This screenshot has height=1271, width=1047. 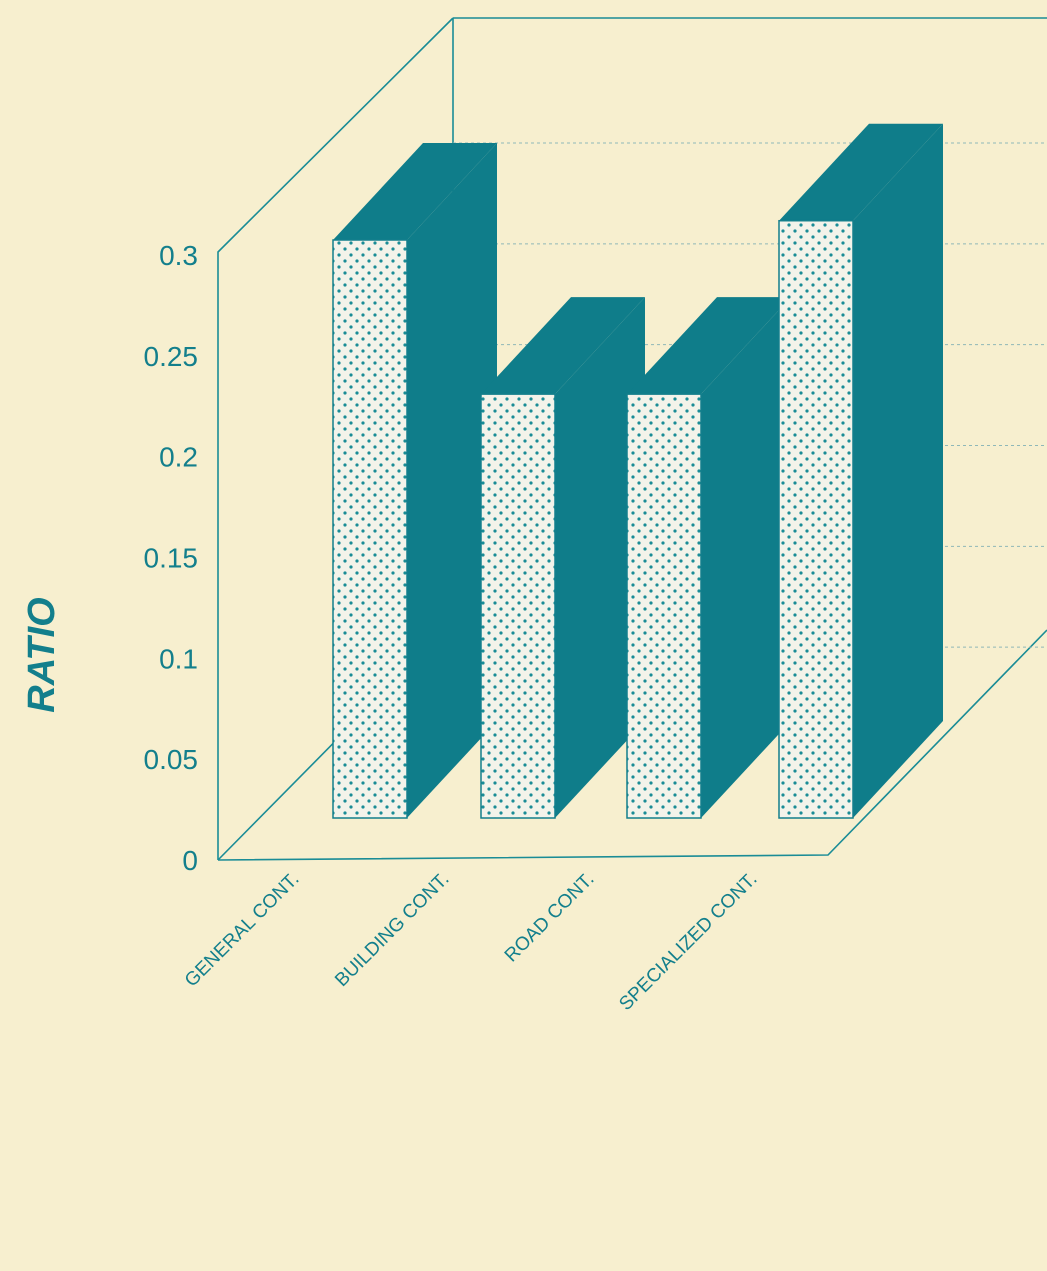 I want to click on x-category-label: BUILDING CONT., so click(x=392, y=930).